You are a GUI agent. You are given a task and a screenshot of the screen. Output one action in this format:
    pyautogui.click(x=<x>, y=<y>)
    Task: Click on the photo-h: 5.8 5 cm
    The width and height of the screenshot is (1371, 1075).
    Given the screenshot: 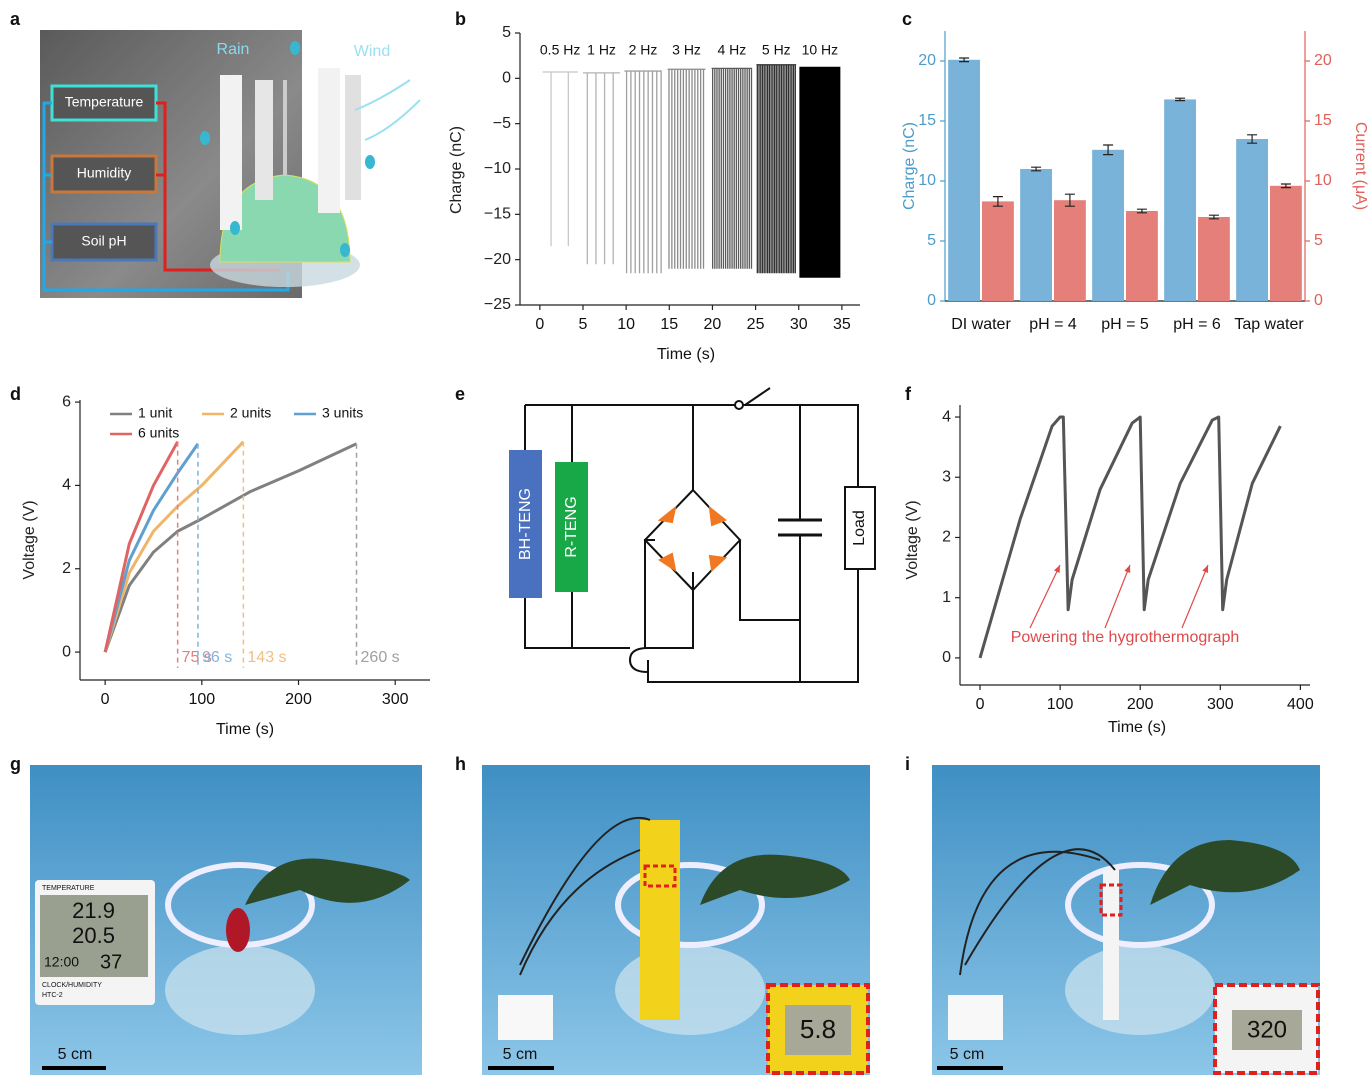 What is the action you would take?
    pyautogui.click(x=676, y=920)
    